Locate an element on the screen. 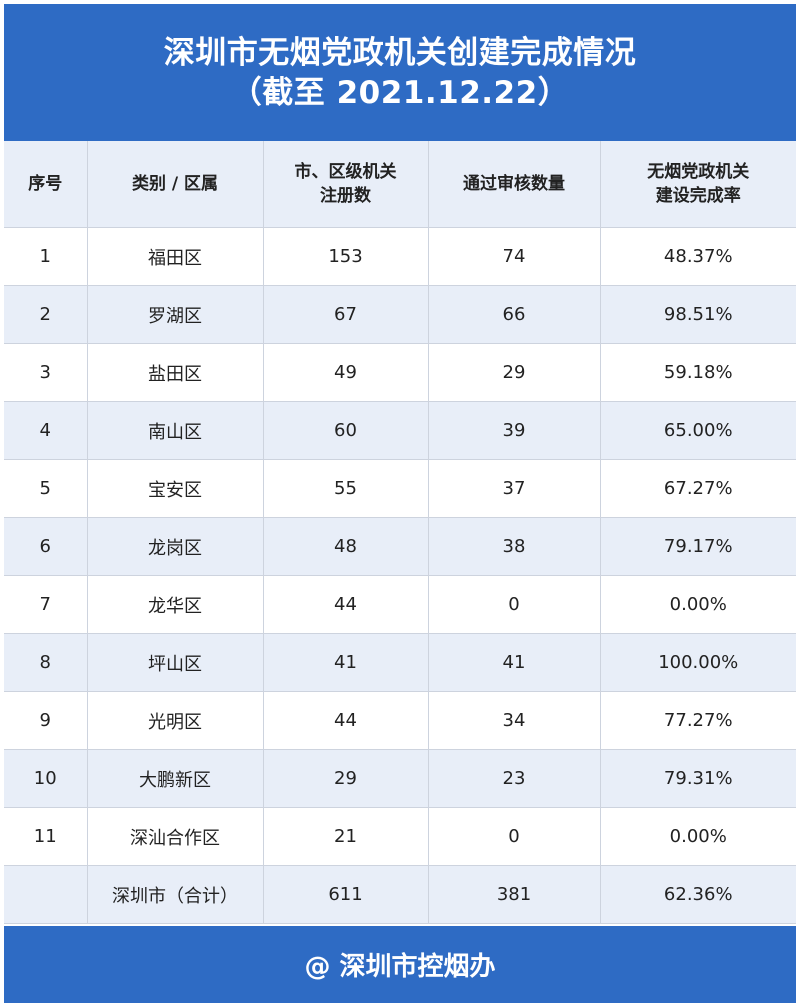  cell-approved: 34 is located at coordinates (514, 720).